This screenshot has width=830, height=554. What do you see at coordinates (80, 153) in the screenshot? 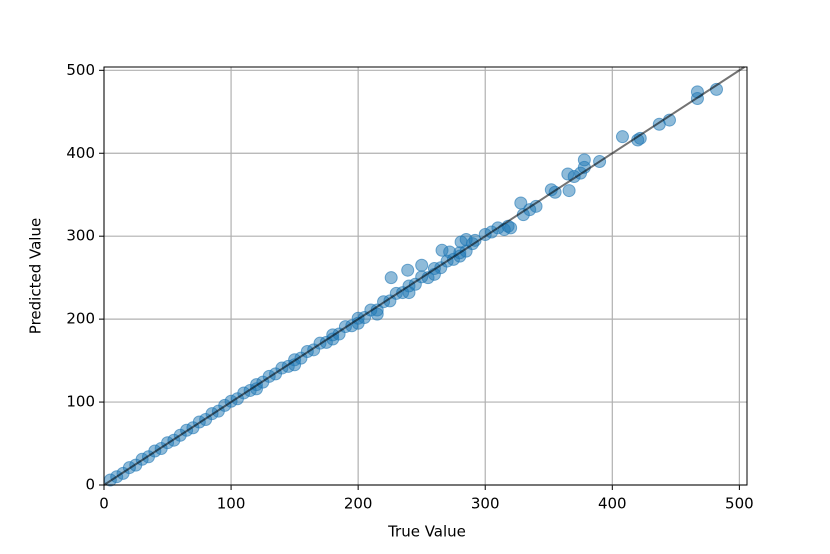
I see `y-tick-label: 400` at bounding box center [80, 153].